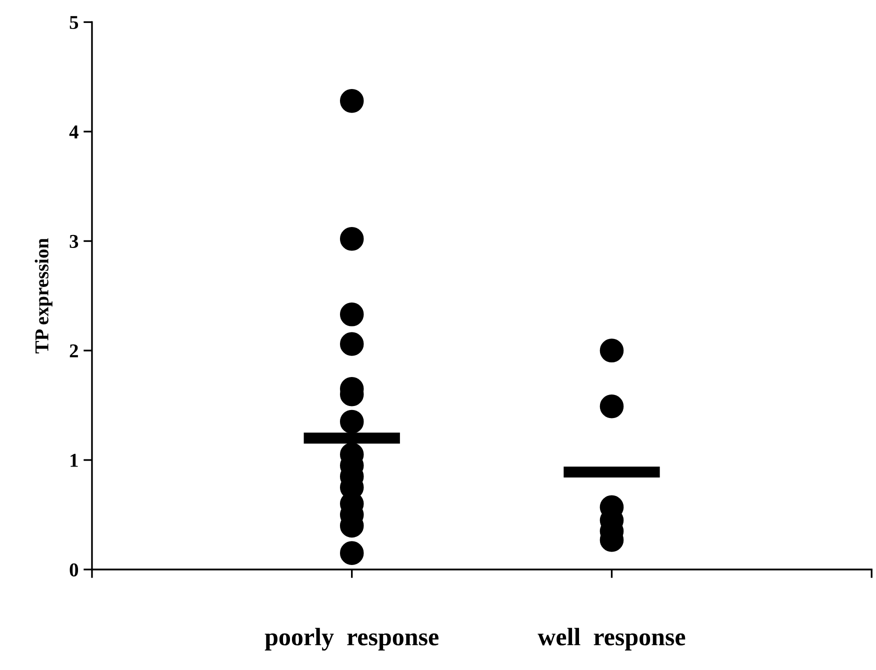 The image size is (876, 670). What do you see at coordinates (73, 132) in the screenshot?
I see `y-tick-label: 4` at bounding box center [73, 132].